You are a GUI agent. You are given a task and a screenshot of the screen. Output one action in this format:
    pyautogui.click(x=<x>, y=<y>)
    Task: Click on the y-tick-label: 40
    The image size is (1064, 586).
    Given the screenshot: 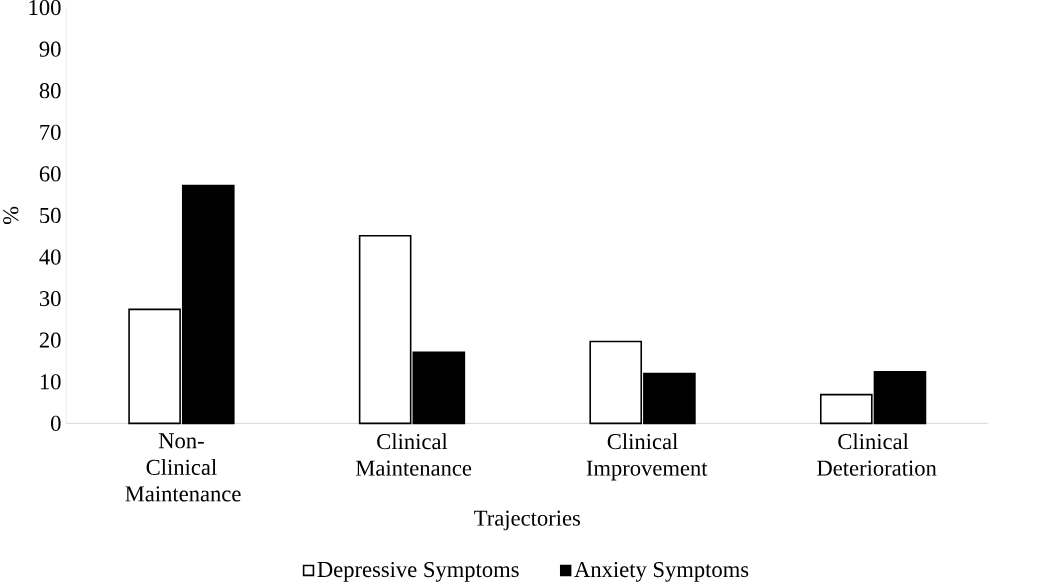 What is the action you would take?
    pyautogui.click(x=50, y=257)
    